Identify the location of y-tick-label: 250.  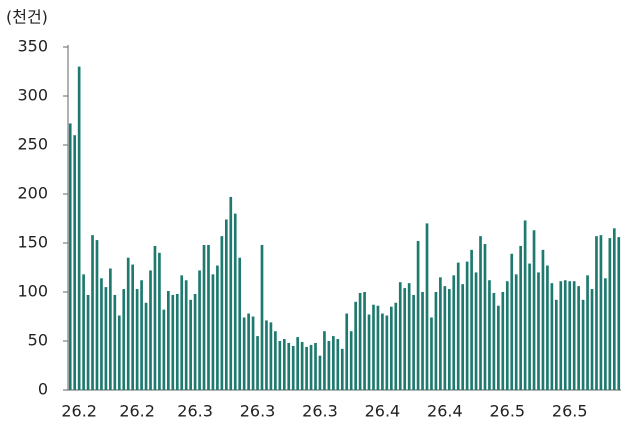
(32, 144).